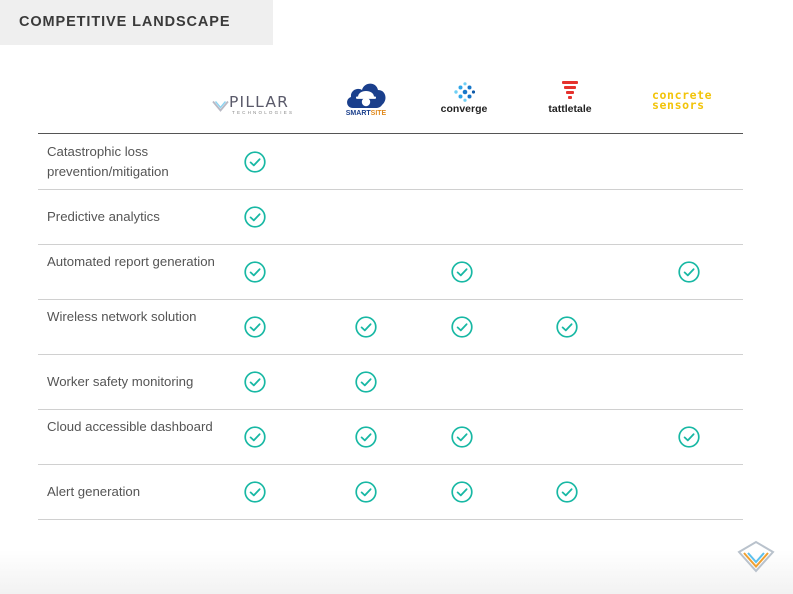  Describe the element at coordinates (130, 426) in the screenshot. I see `feature-label: Cloud accessible dashboard` at that location.